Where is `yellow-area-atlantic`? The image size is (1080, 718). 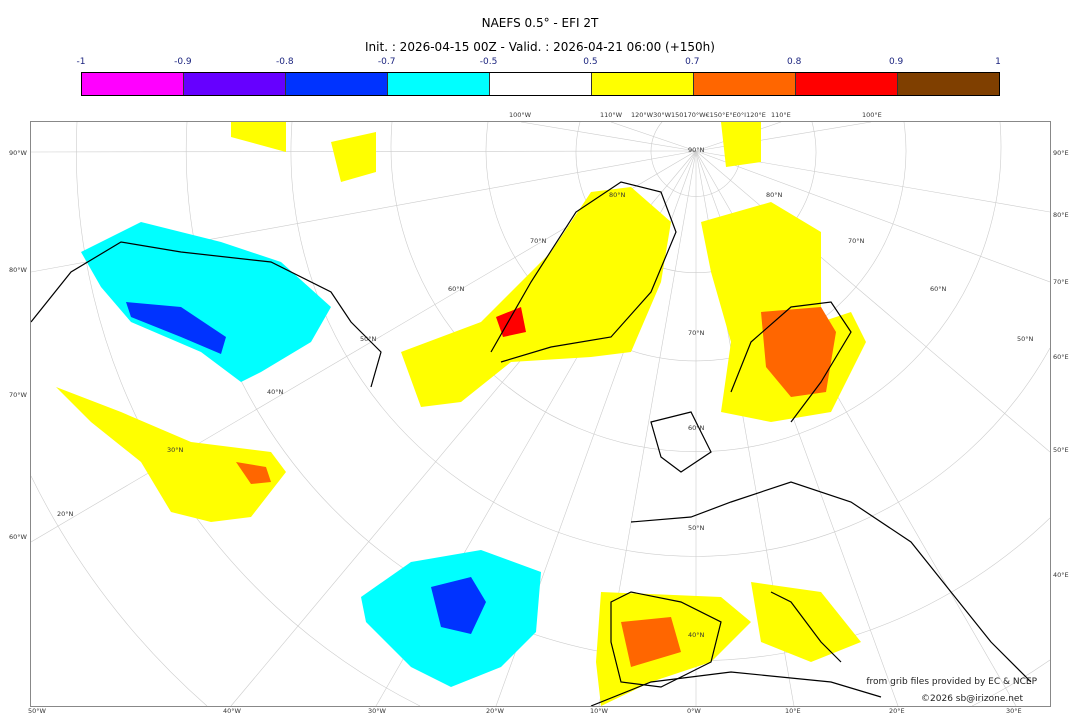 yellow-area-atlantic is located at coordinates (171, 454).